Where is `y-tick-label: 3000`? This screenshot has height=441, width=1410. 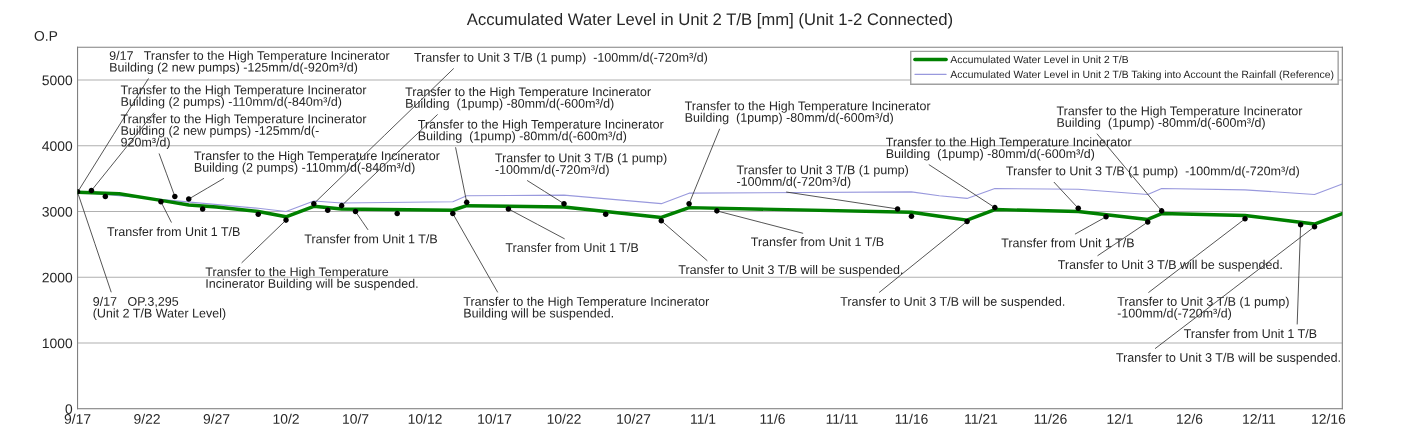
y-tick-label: 3000 is located at coordinates (57, 211).